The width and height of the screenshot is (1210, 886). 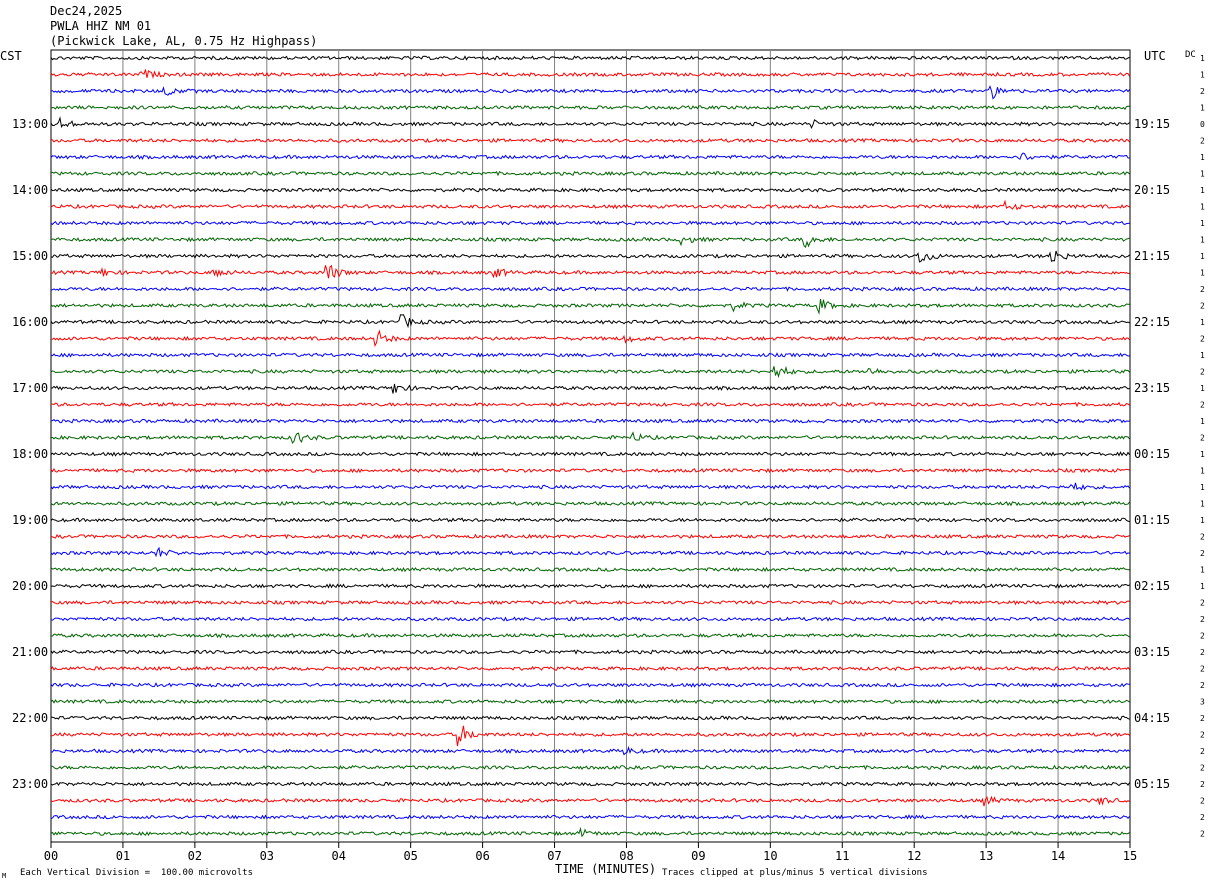 What do you see at coordinates (30, 256) in the screenshot?
I see `left-hour-label: 15:00` at bounding box center [30, 256].